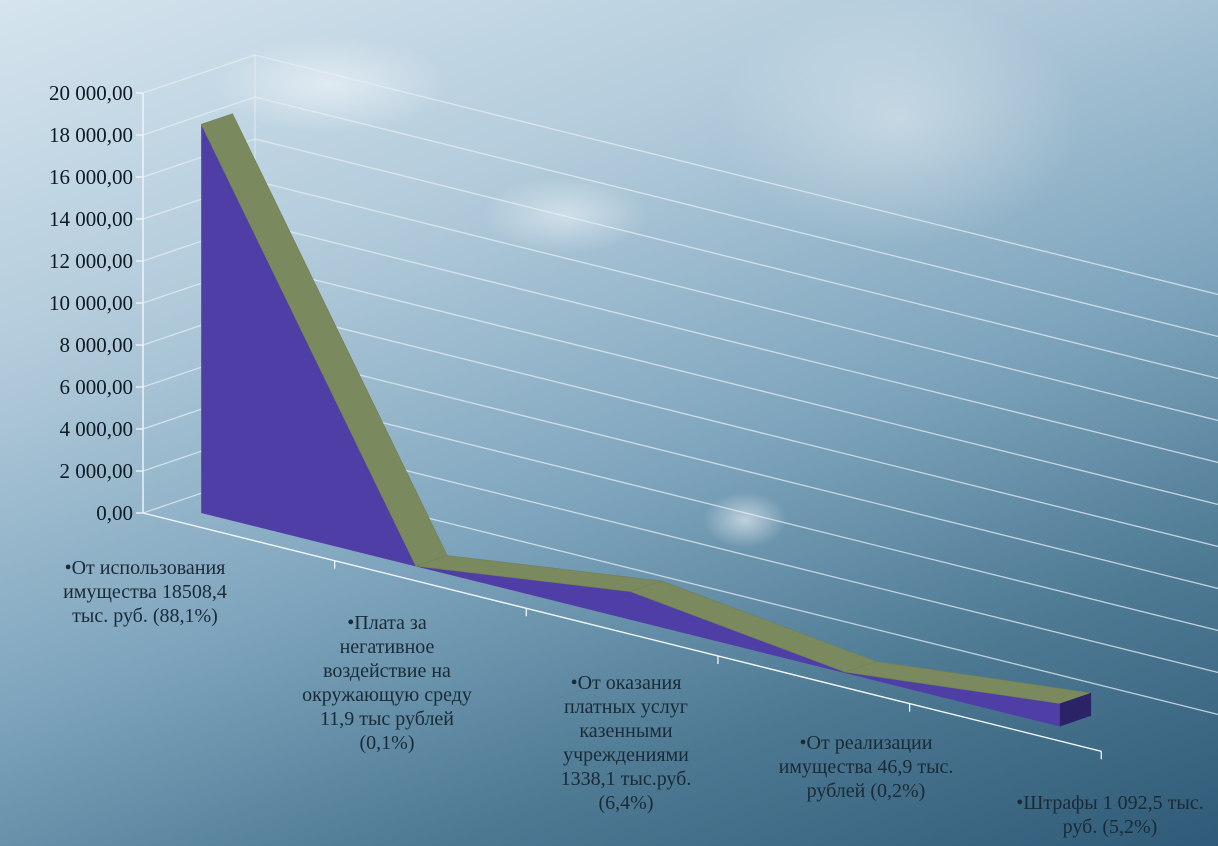 The width and height of the screenshot is (1218, 846). I want to click on series-side-face, so click(1075, 709).